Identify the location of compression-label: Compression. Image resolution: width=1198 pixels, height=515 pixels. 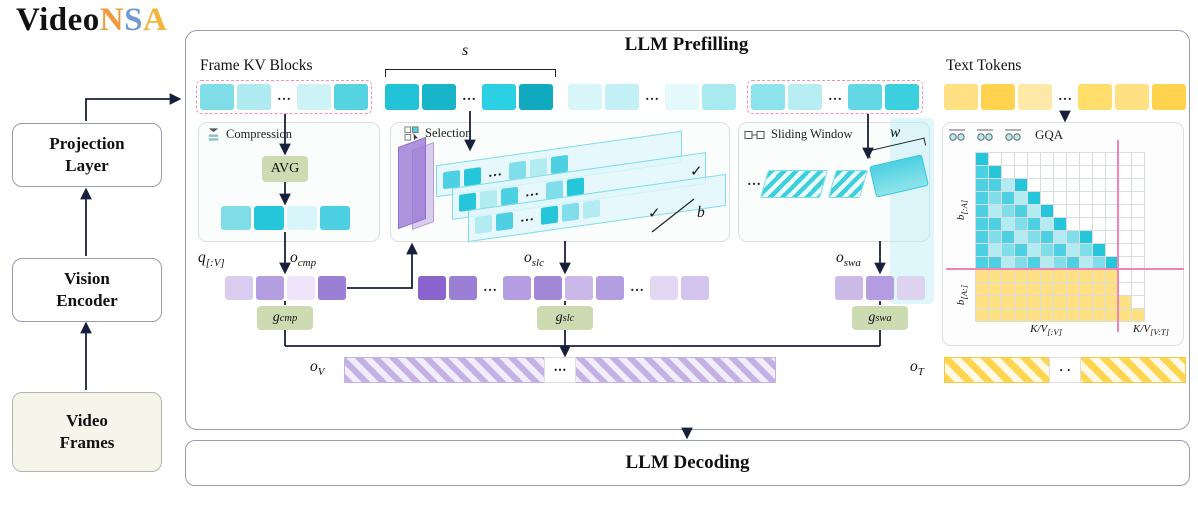
(259, 134).